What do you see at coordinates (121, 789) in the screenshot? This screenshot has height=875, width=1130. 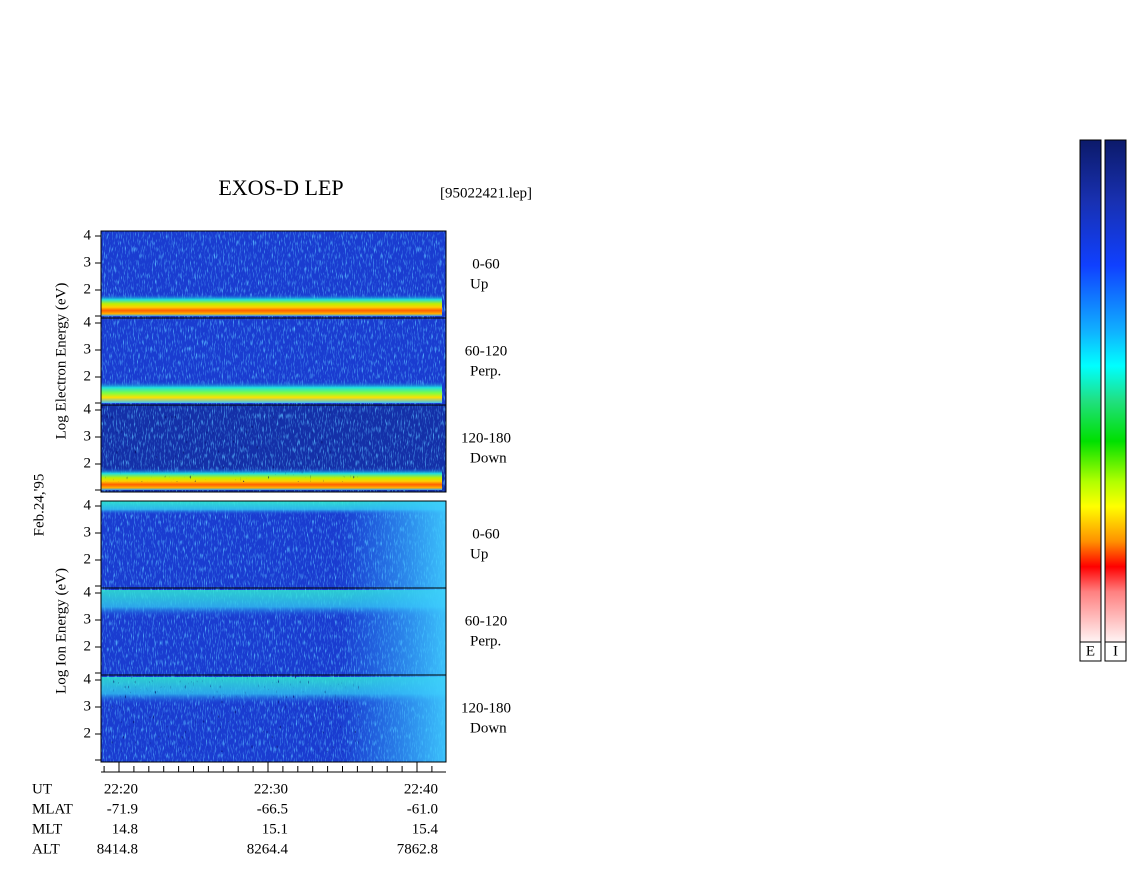 I see `ephemeris-value: 22:20` at bounding box center [121, 789].